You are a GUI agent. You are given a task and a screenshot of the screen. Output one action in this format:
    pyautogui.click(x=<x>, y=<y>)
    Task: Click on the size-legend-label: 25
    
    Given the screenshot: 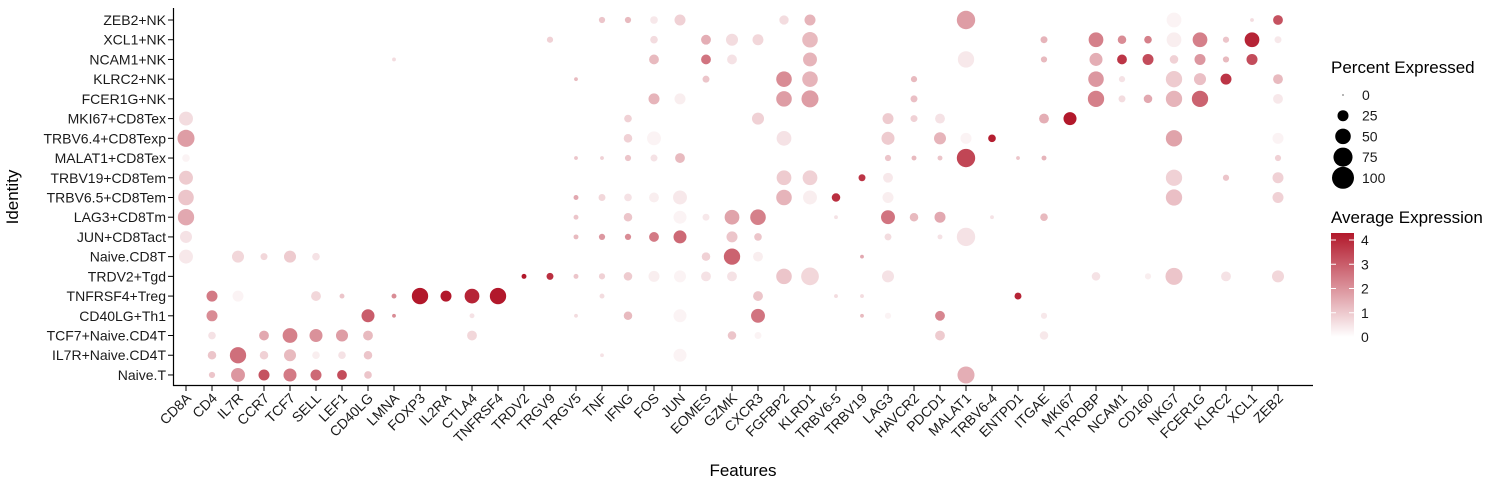 What is the action you would take?
    pyautogui.click(x=1370, y=116)
    